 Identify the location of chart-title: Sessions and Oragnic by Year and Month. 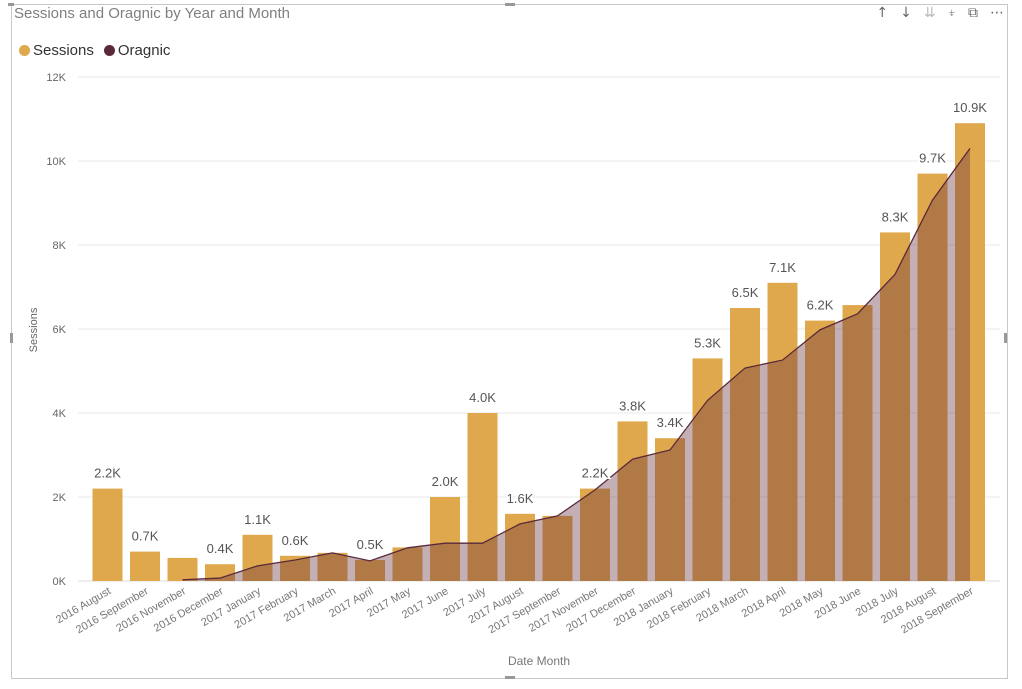
(152, 13).